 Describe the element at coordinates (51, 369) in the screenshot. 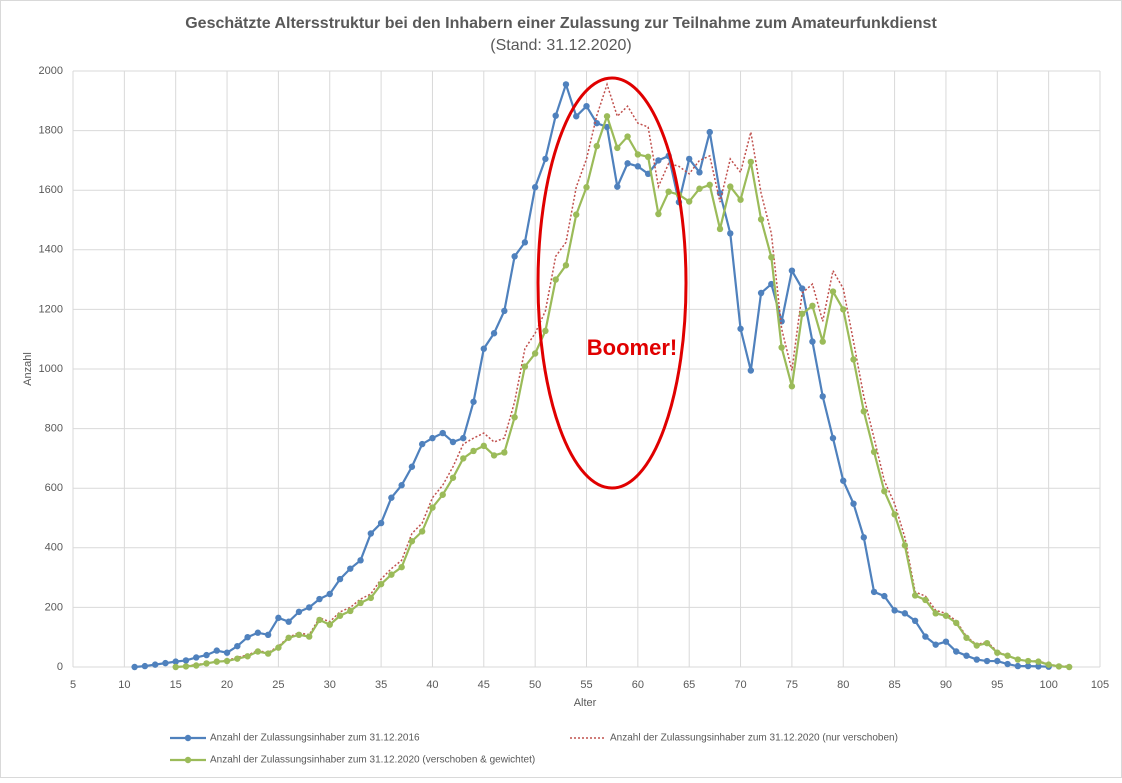

I see `y-tick-label: 1000` at that location.